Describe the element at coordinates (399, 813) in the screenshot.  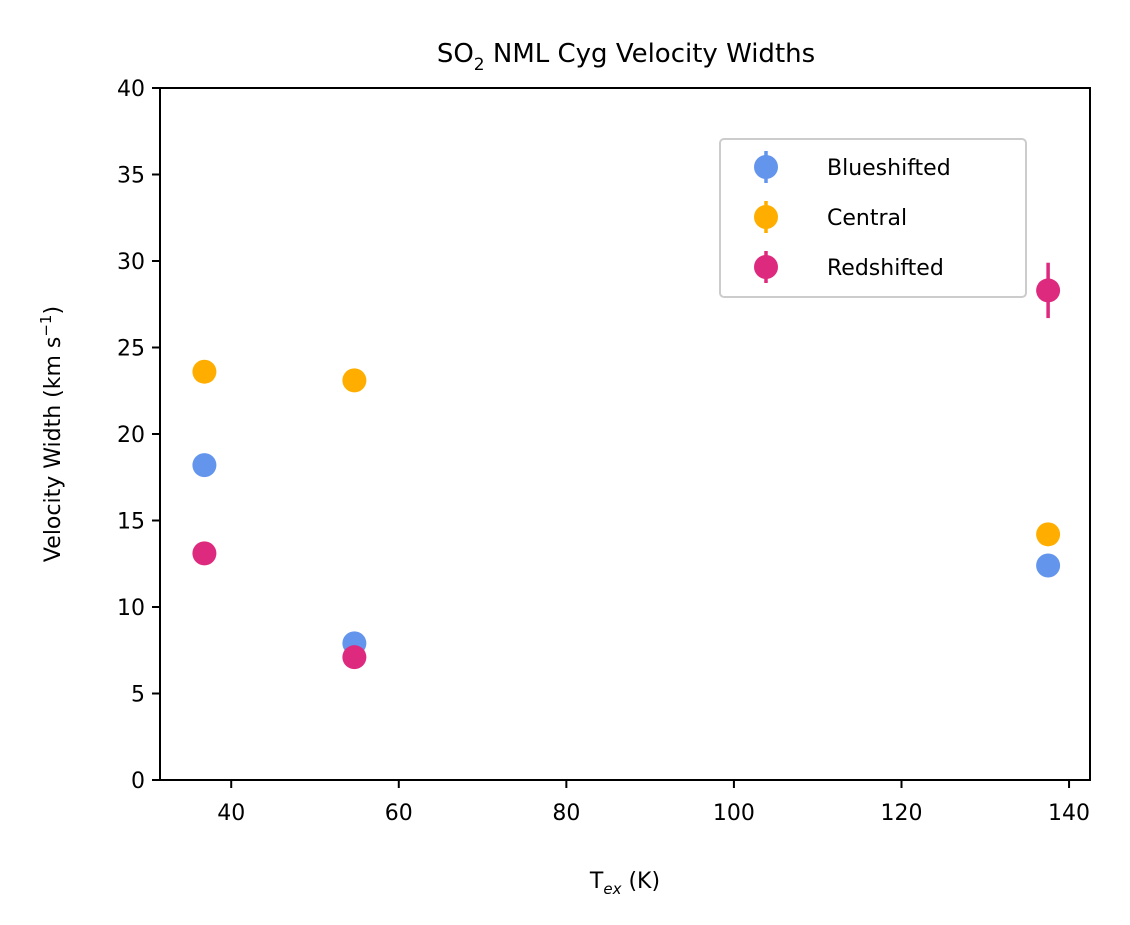
I see `x-tick-label: 60` at that location.